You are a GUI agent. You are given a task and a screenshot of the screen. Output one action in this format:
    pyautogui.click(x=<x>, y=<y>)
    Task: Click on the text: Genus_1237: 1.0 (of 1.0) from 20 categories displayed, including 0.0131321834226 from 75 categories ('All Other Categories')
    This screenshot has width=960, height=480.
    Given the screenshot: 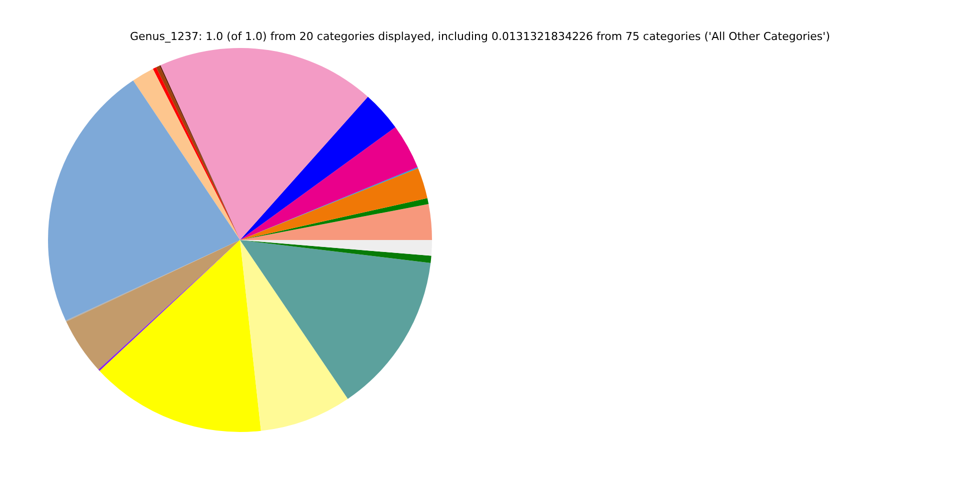 What is the action you would take?
    pyautogui.click(x=480, y=36)
    